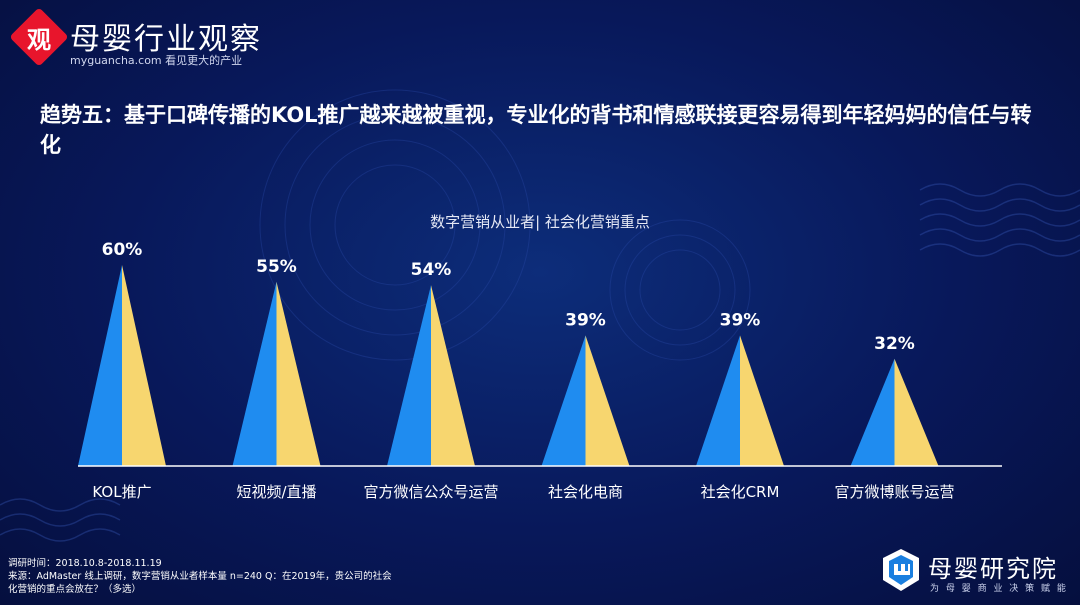 The width and height of the screenshot is (1080, 605). What do you see at coordinates (75, 589) in the screenshot?
I see `footnote-question: 化营销的重点会放在？（多选）` at bounding box center [75, 589].